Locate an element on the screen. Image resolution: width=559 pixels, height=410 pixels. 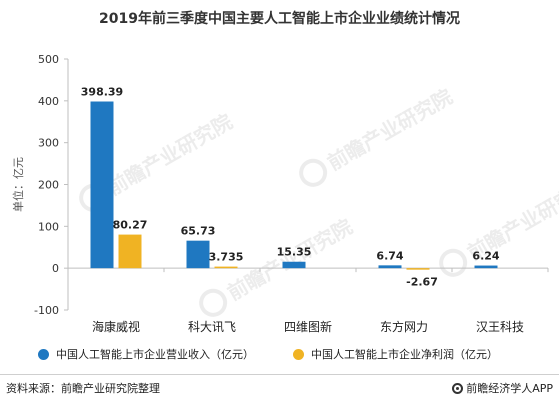
y-axis-title: 单位：亿元 is located at coordinates (18, 184).